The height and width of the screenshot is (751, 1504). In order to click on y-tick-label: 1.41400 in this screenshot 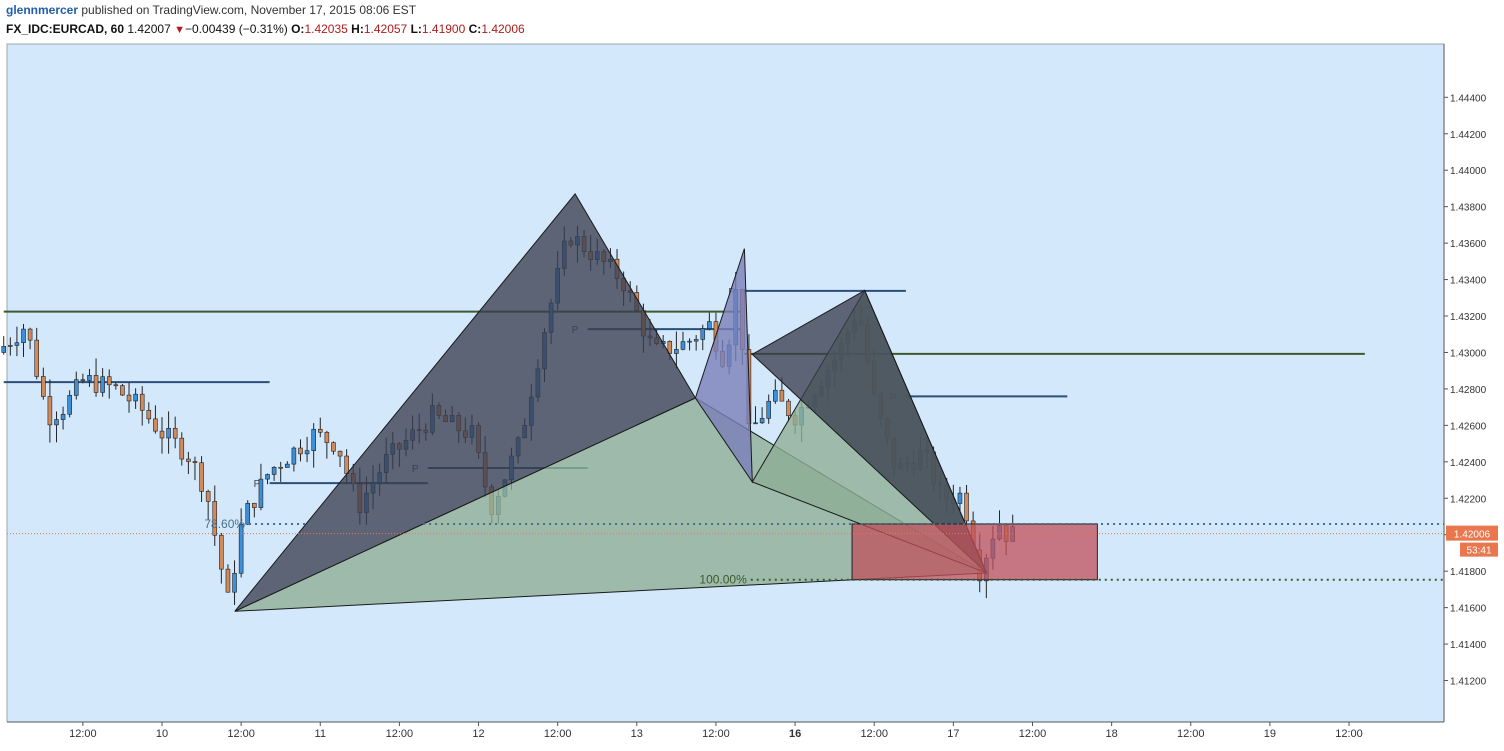, I will do `click(1468, 645)`.